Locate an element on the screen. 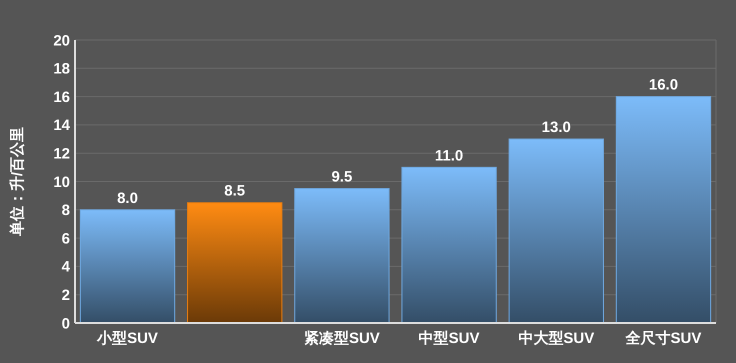 This screenshot has width=736, height=363. x-tick-label: 中型SUV is located at coordinates (449, 338).